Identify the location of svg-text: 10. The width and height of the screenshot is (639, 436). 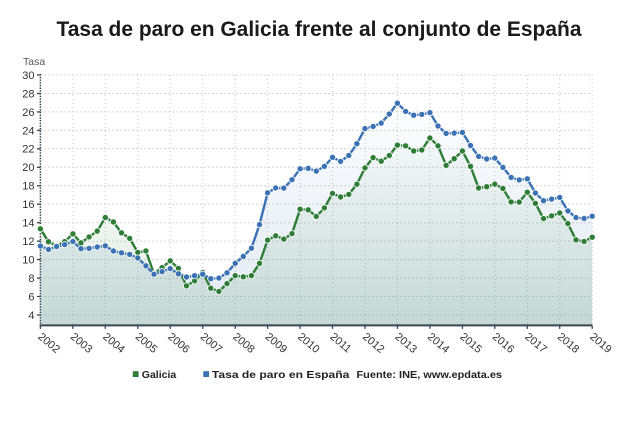
(28, 261).